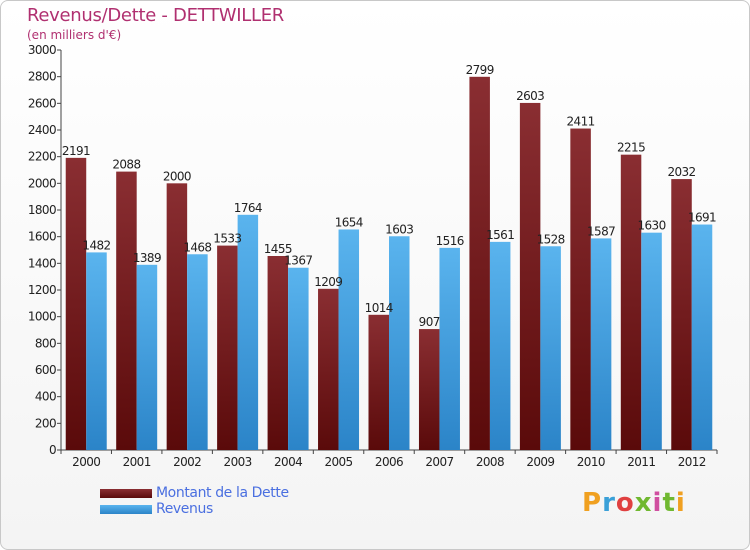  I want to click on bar-dette-2003, so click(227, 347).